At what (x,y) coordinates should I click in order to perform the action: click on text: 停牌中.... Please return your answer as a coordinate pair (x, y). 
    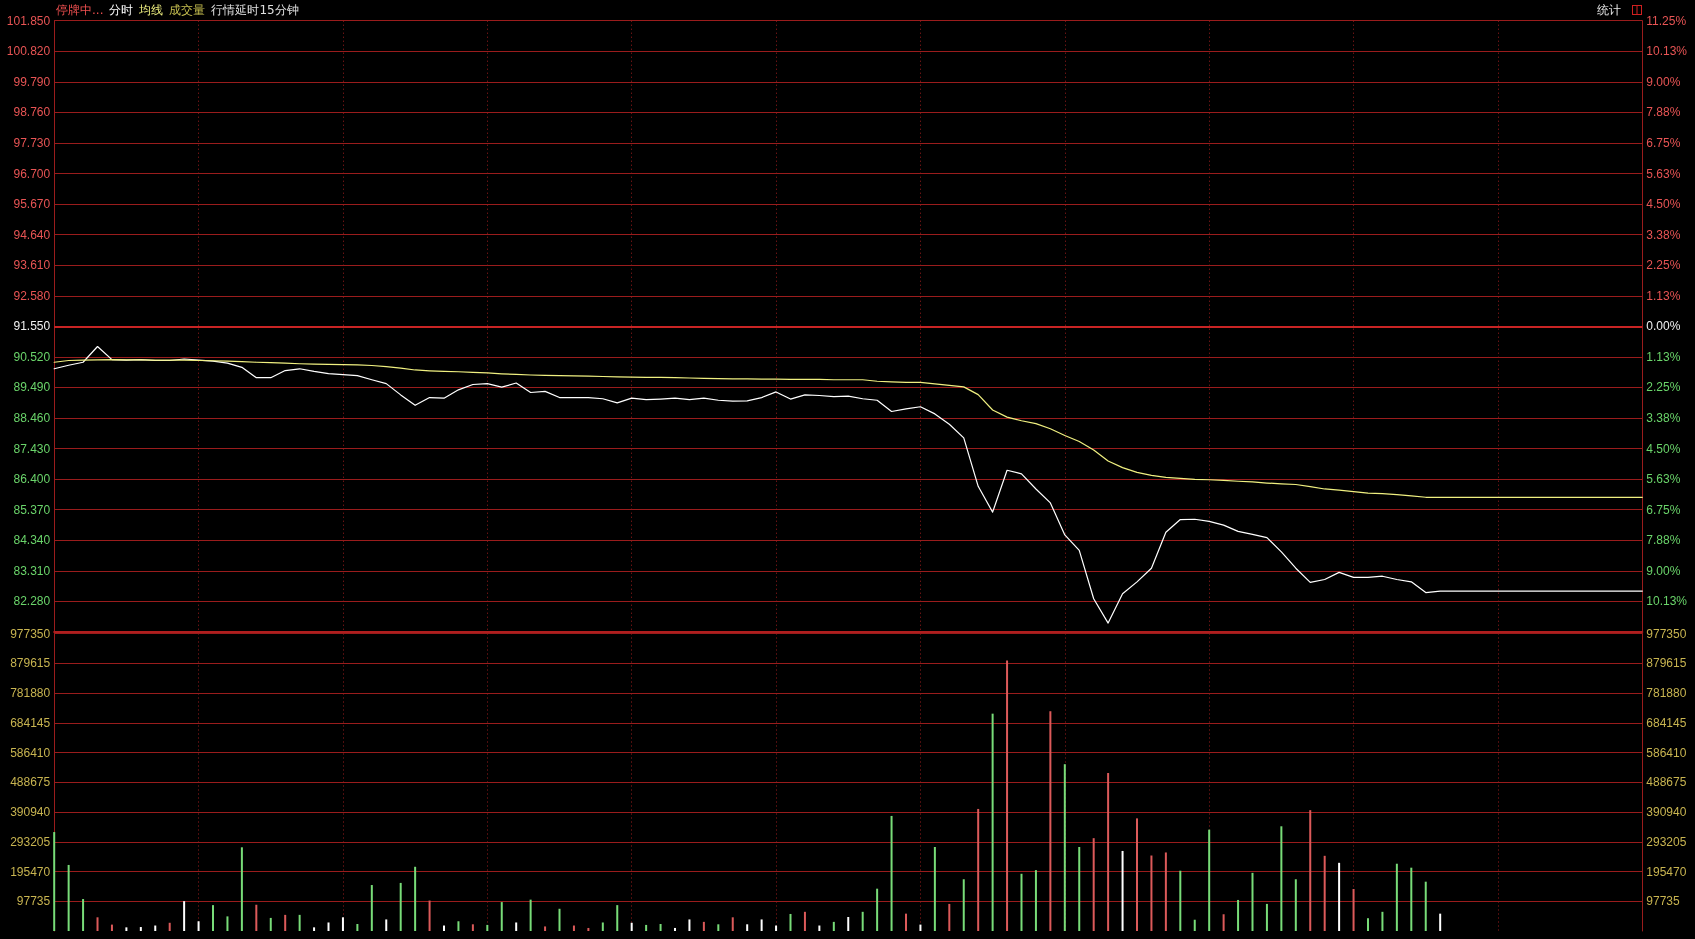
    Looking at the image, I should click on (80, 10).